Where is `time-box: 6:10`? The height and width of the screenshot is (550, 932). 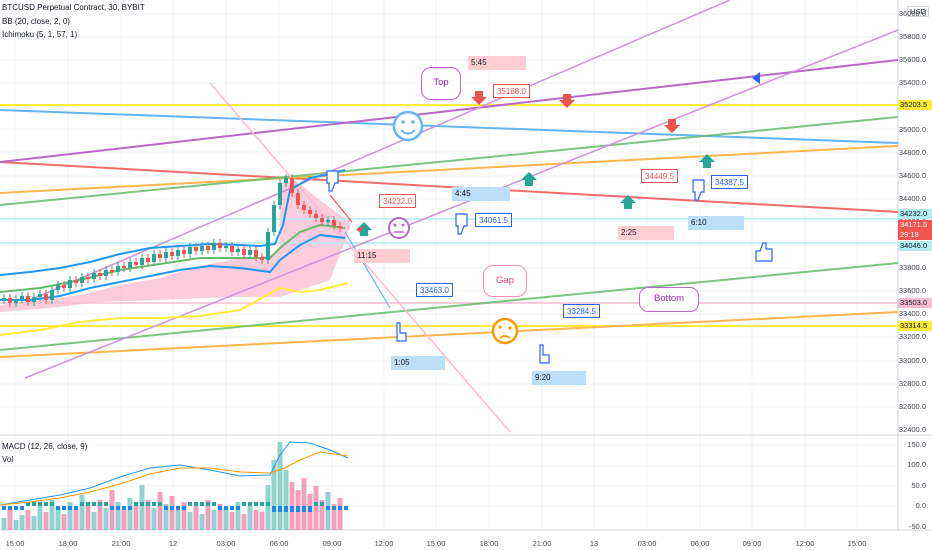
time-box: 6:10 is located at coordinates (716, 223).